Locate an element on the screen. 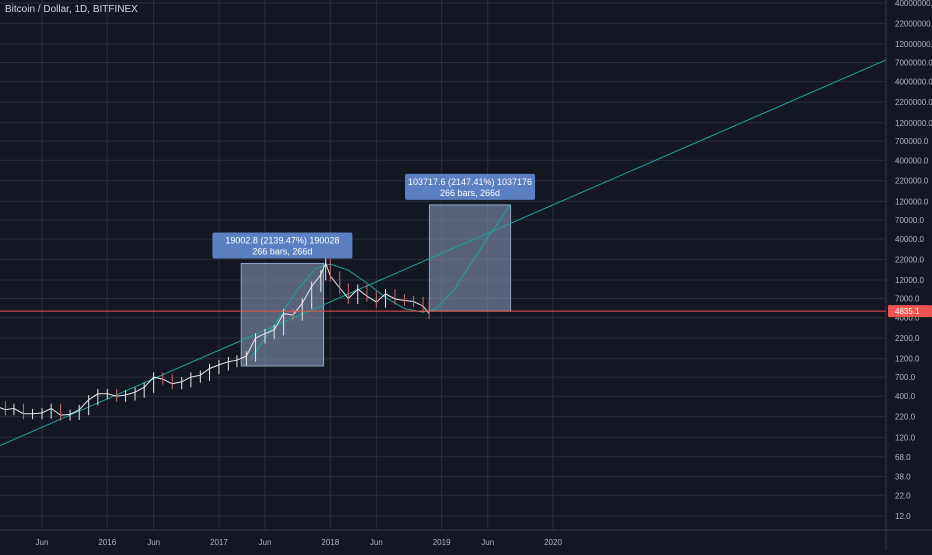 Image resolution: width=932 pixels, height=555 pixels. x-axis-tick-label: 2019 is located at coordinates (442, 542).